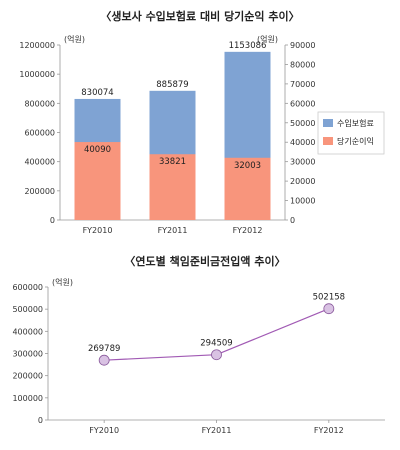 The width and height of the screenshot is (400, 450). What do you see at coordinates (37, 74) in the screenshot?
I see `left-tick-label: 1000000` at bounding box center [37, 74].